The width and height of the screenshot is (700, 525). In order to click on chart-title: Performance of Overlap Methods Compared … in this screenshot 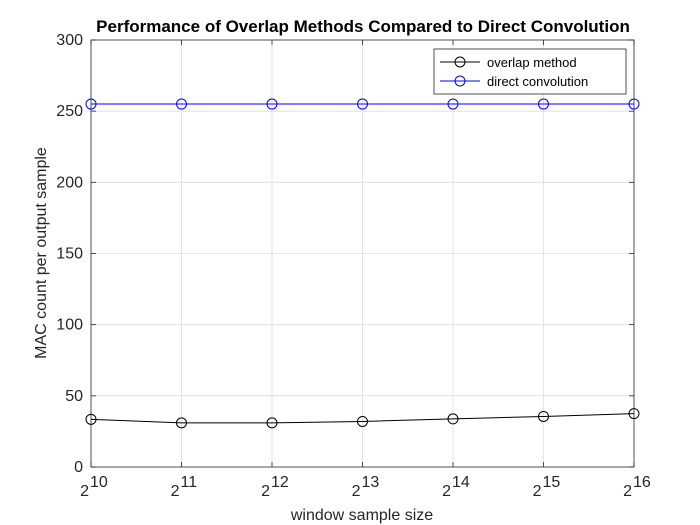, I will do `click(363, 26)`.